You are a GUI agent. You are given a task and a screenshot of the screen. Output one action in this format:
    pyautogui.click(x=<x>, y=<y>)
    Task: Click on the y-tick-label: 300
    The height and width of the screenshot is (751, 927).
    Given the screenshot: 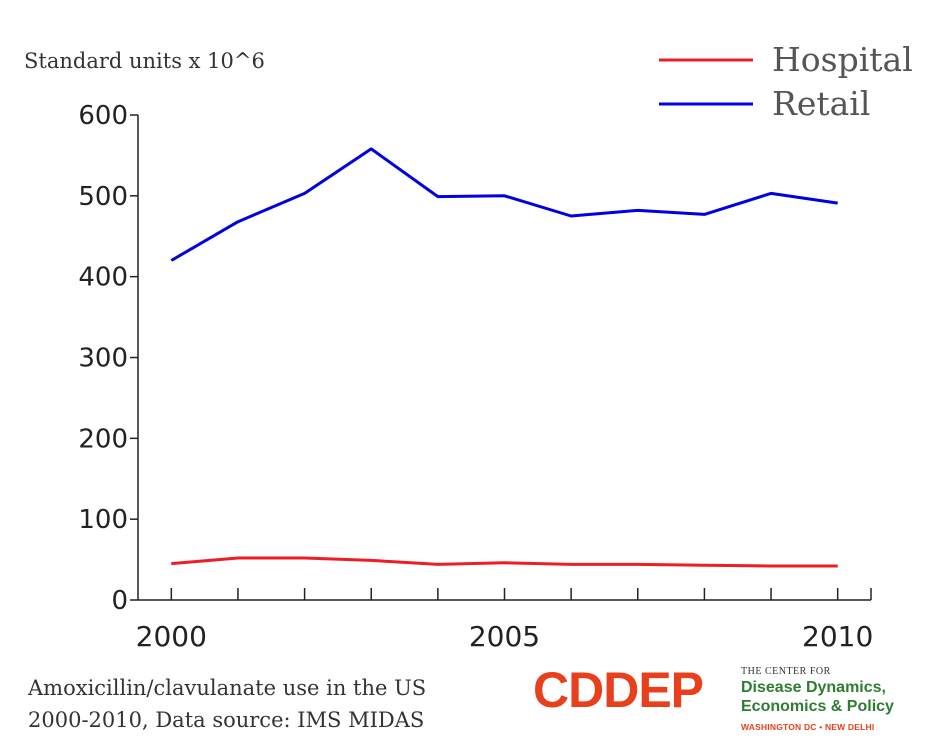 What is the action you would take?
    pyautogui.click(x=103, y=359)
    